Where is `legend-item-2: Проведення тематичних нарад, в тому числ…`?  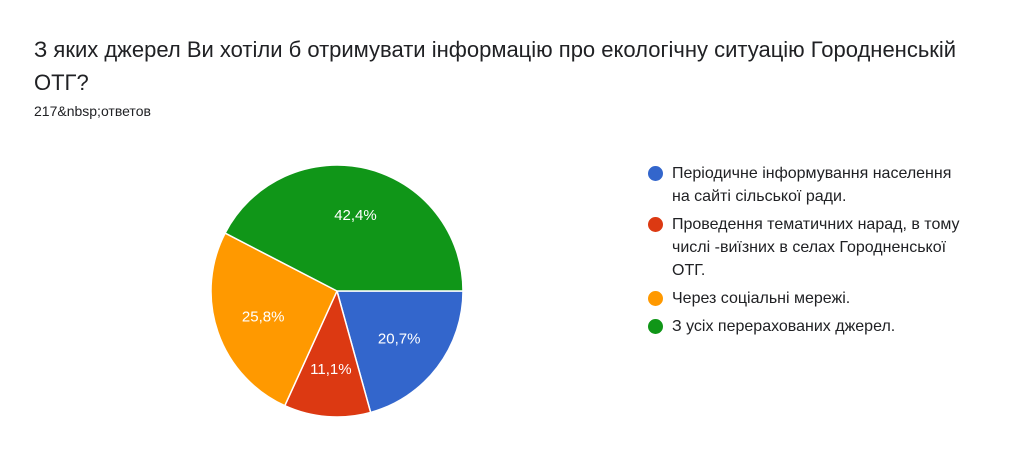
legend-item-2: Проведення тематичних нарад, в тому числ… is located at coordinates (808, 247).